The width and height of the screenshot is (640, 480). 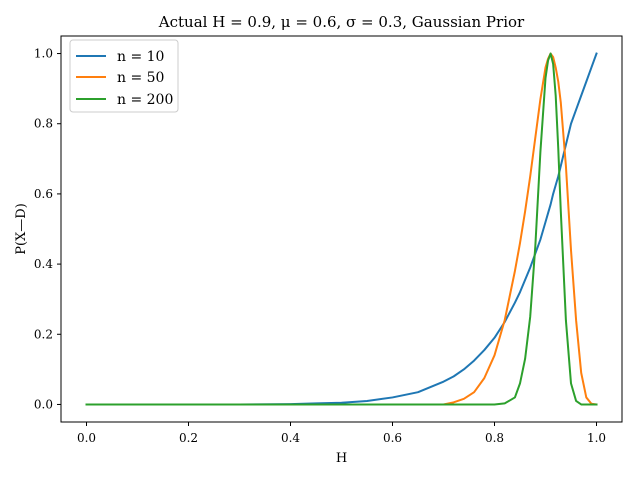 What do you see at coordinates (43, 334) in the screenshot?
I see `y-tick-label: 0.2` at bounding box center [43, 334].